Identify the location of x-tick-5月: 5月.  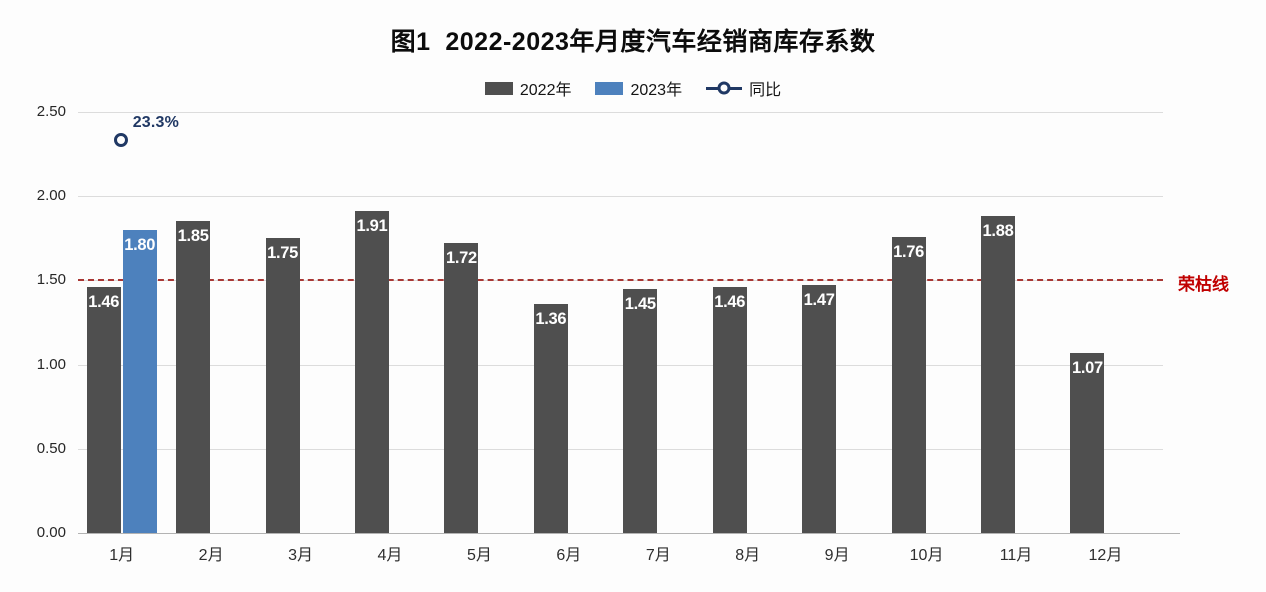
(479, 555).